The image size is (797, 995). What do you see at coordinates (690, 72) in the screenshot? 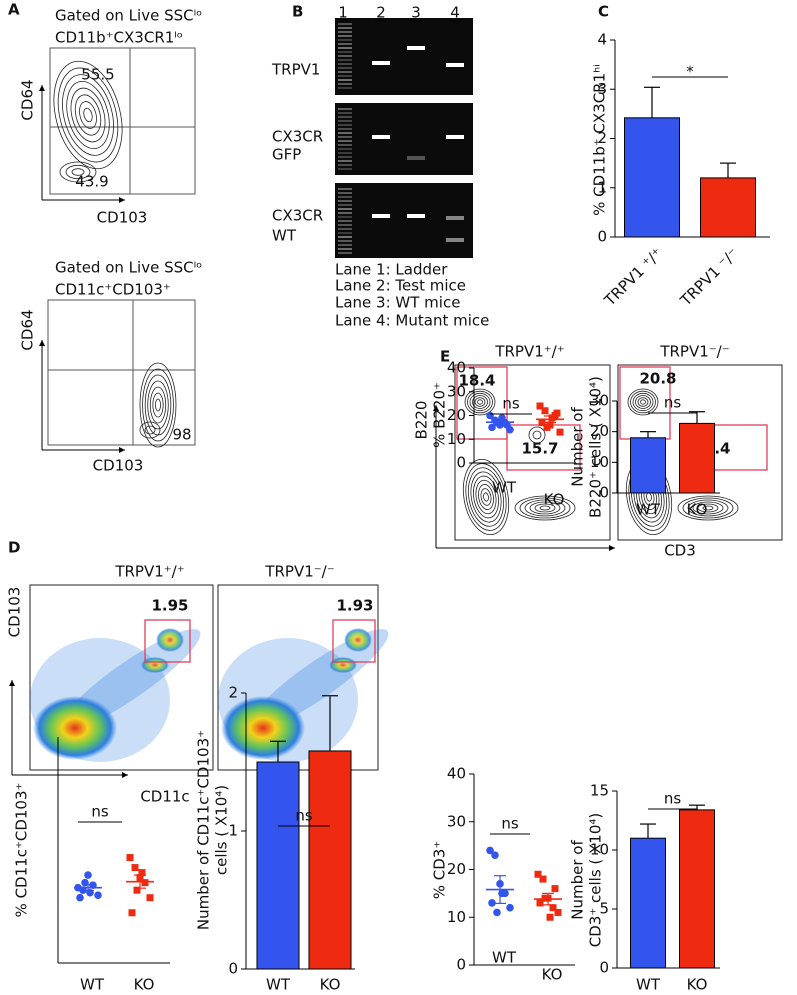
I see `significance-label: *` at bounding box center [690, 72].